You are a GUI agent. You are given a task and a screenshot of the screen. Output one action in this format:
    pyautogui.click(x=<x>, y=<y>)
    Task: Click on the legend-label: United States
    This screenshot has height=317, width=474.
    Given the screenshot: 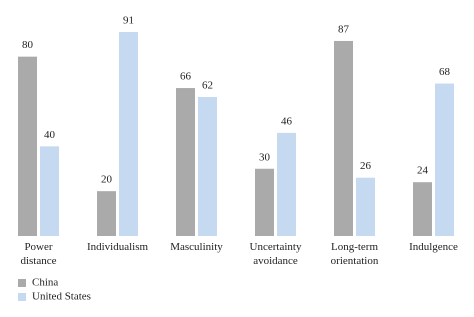 What is the action you would take?
    pyautogui.click(x=61, y=297)
    